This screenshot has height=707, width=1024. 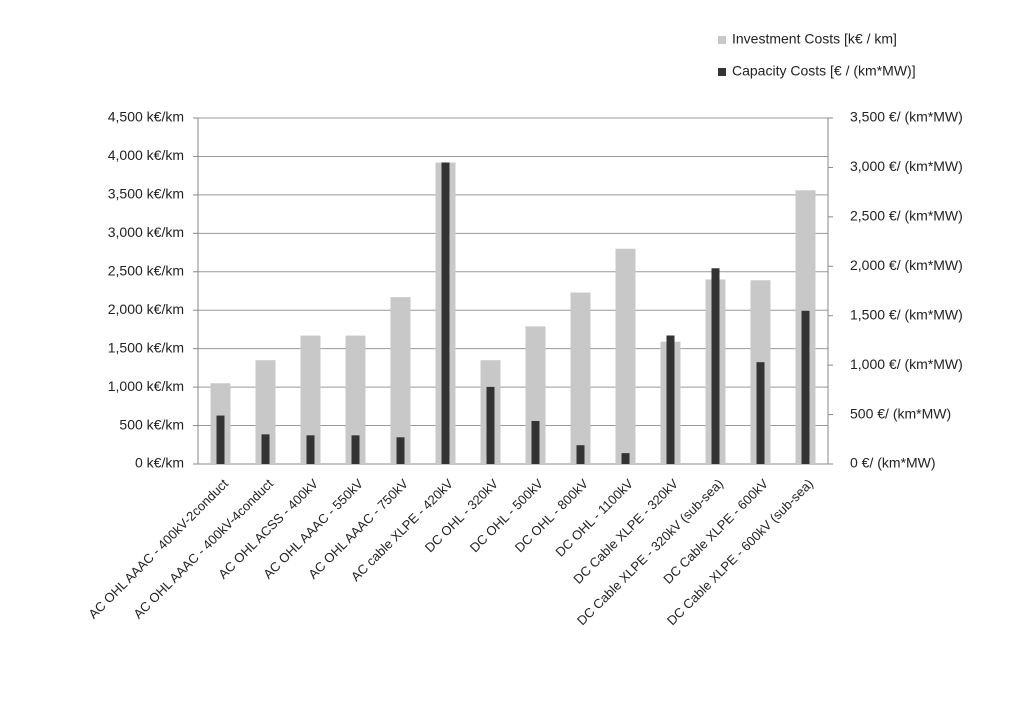 What do you see at coordinates (906, 166) in the screenshot?
I see `y2-tick-label: 3,000 €/ (km*MW)` at bounding box center [906, 166].